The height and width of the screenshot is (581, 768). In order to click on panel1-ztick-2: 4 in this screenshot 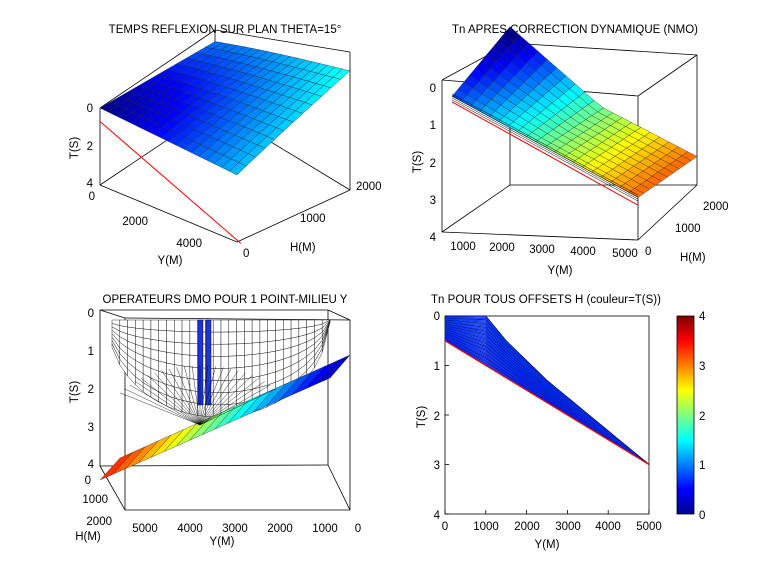, I will do `click(90, 184)`.